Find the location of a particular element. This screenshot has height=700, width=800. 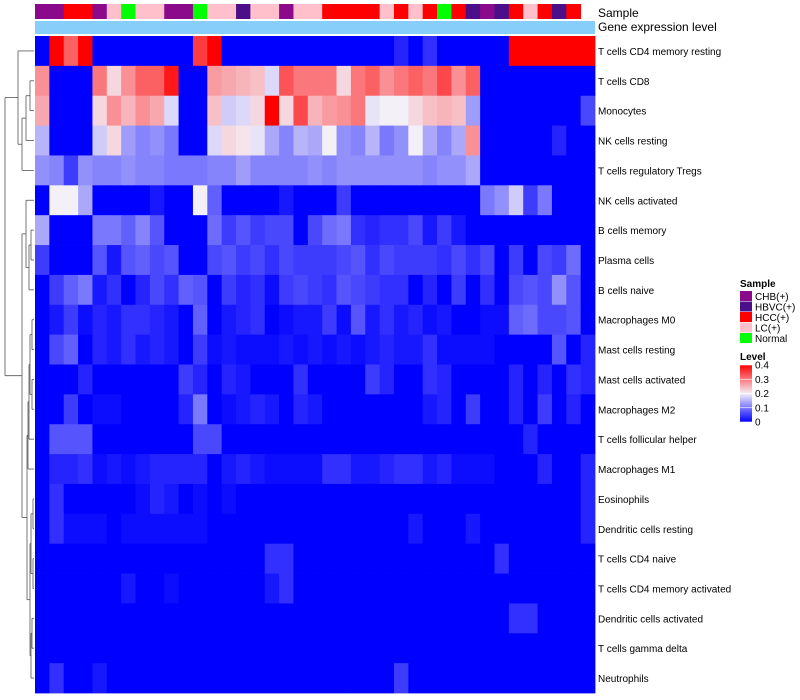

row-label: T cells follicular helper is located at coordinates (647, 440).